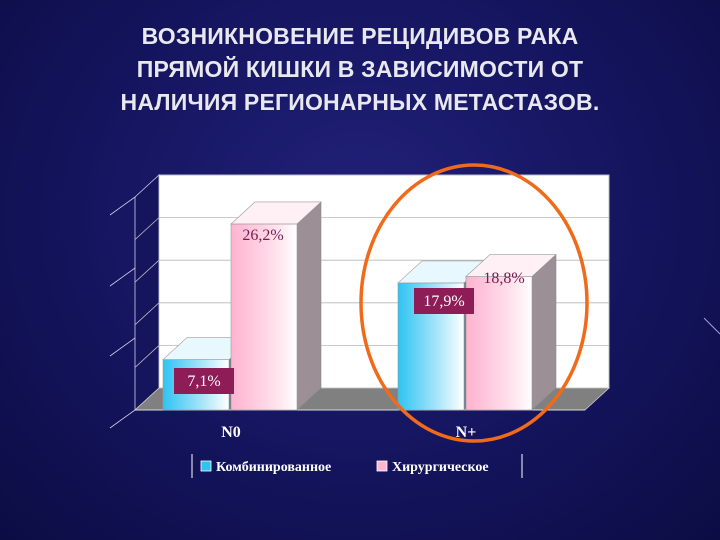 Image resolution: width=720 pixels, height=540 pixels. Describe the element at coordinates (147, 292) in the screenshot. I see `side-wall` at that location.